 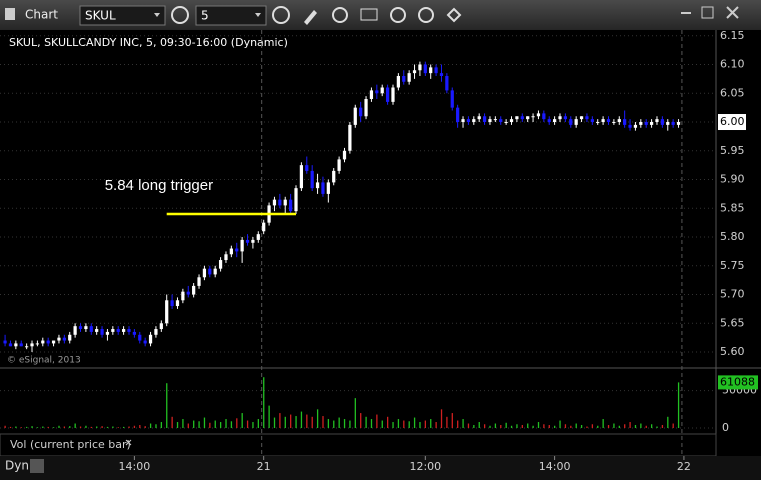 What do you see at coordinates (737, 381) in the screenshot?
I see `last-volume-label: 61088` at bounding box center [737, 381].